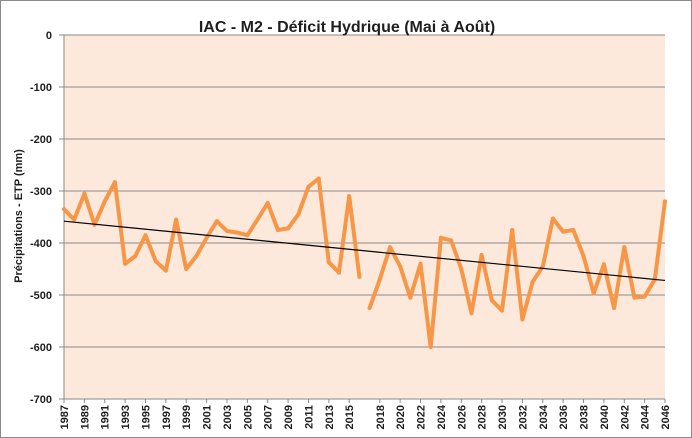  Describe the element at coordinates (208, 417) in the screenshot. I see `x-tick-label: 2001` at that location.